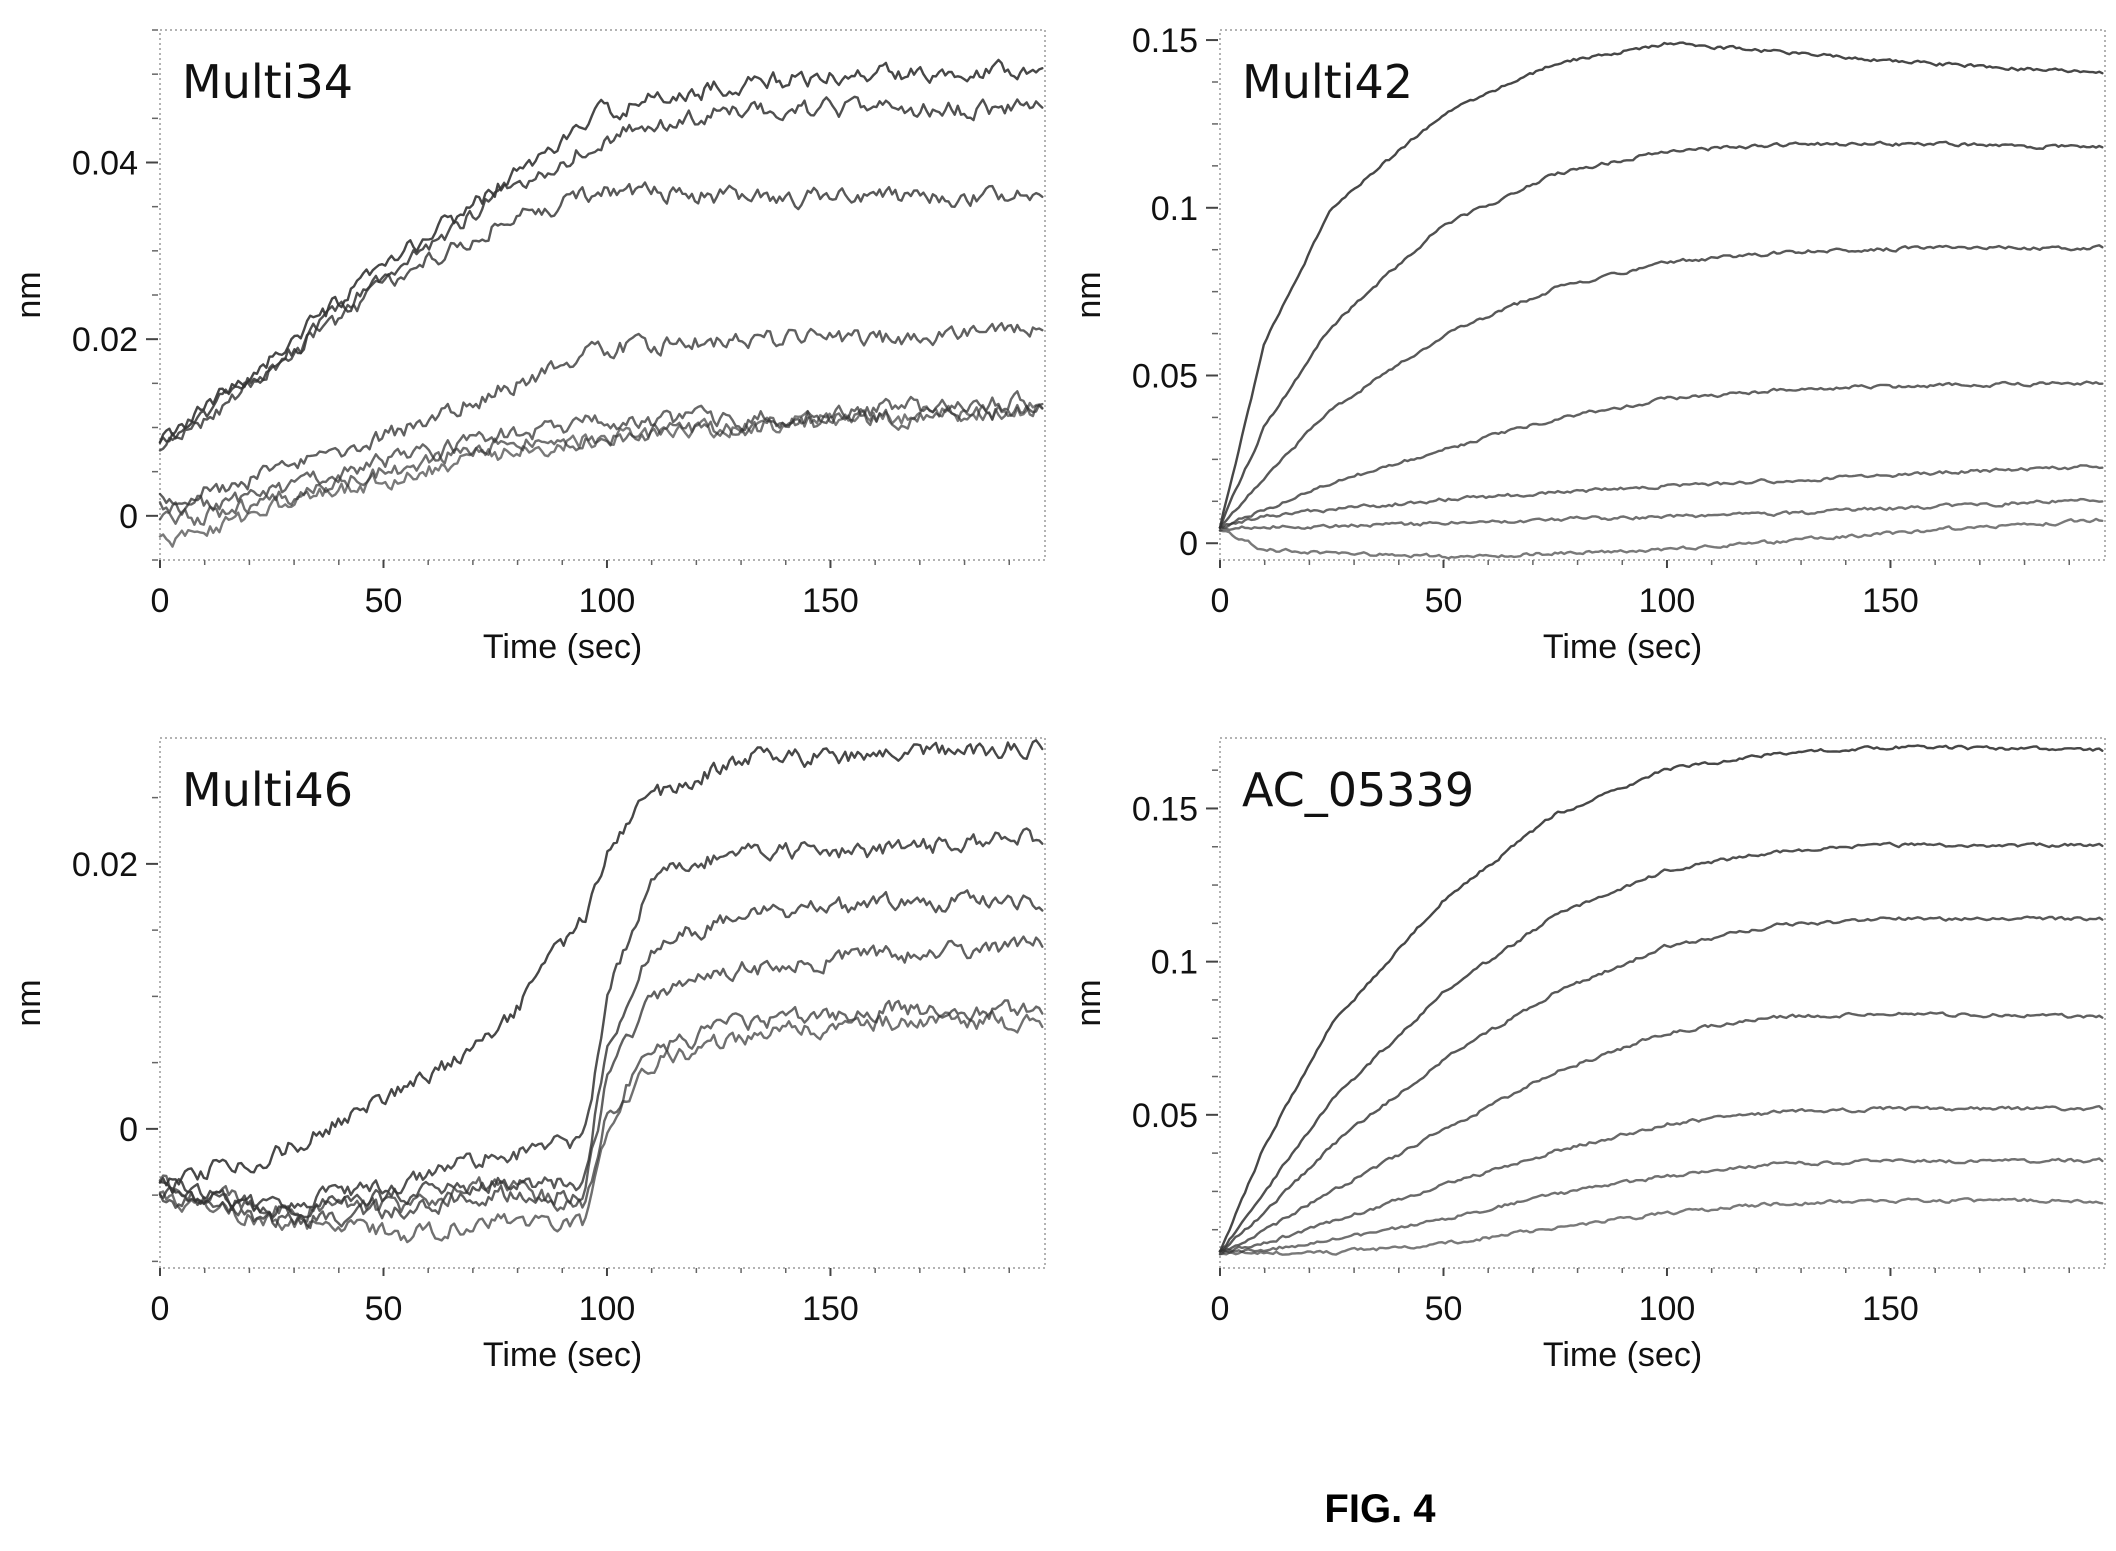  What do you see at coordinates (1380, 1509) in the screenshot?
I see `figure-caption: FIG. 4` at bounding box center [1380, 1509].